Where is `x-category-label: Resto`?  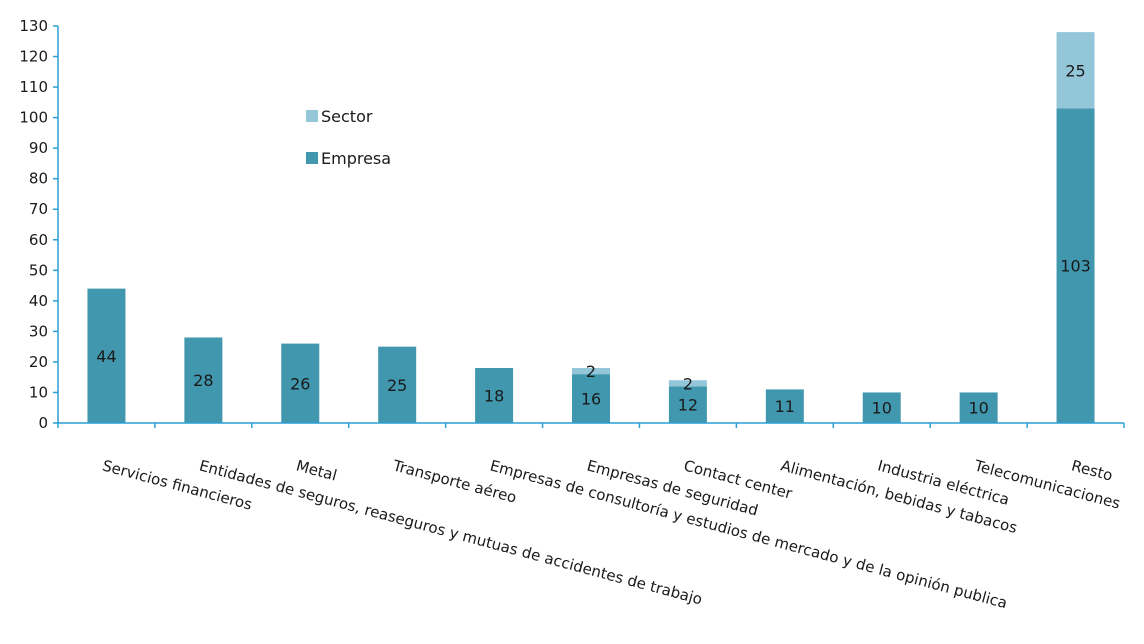
x-category-label: Resto is located at coordinates (1092, 470).